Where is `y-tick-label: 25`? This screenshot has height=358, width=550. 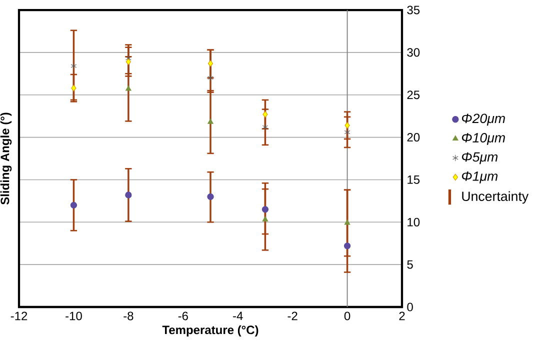
y-tick-label: 25 is located at coordinates (413, 95).